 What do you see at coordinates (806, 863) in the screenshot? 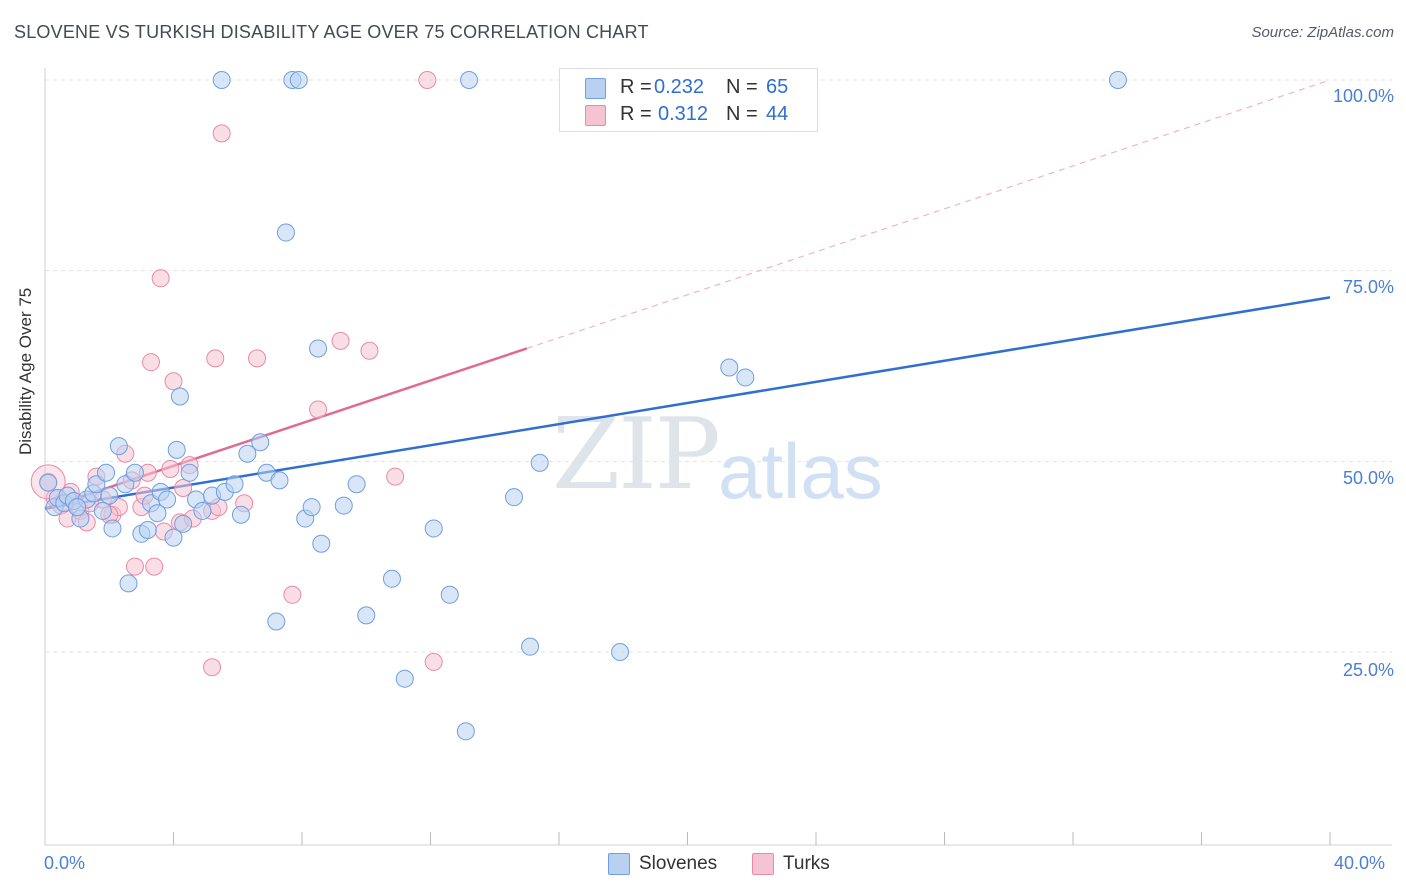
I see `turks-legend-label: Turks` at bounding box center [806, 863].